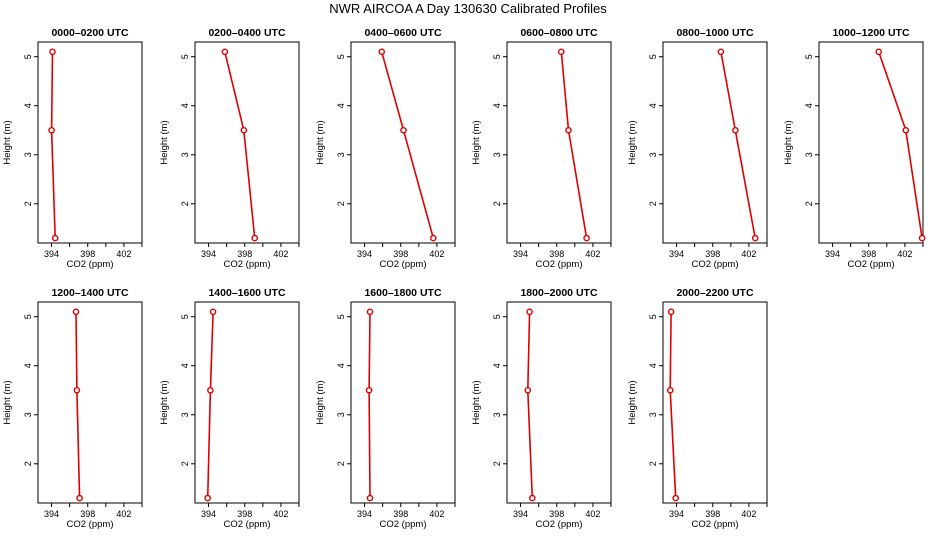 The width and height of the screenshot is (936, 540). Describe the element at coordinates (714, 293) in the screenshot. I see `panel-title: 2000–2200 UTC` at that location.